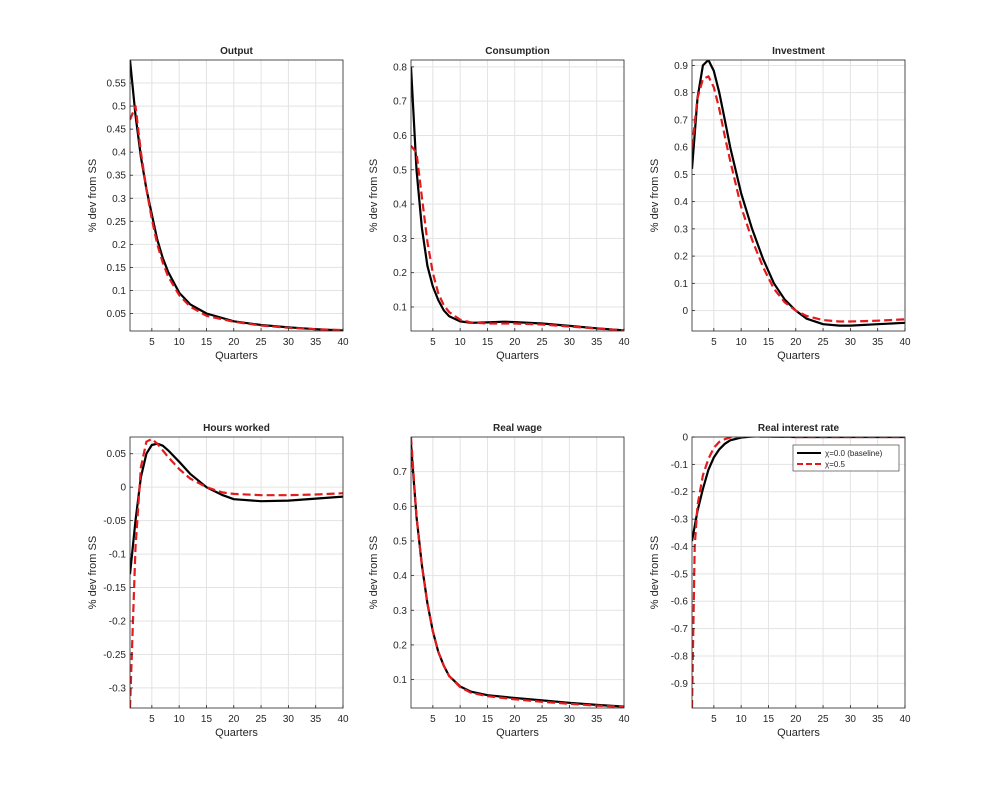  What do you see at coordinates (798, 51) in the screenshot?
I see `subplot-title: Investment` at bounding box center [798, 51].